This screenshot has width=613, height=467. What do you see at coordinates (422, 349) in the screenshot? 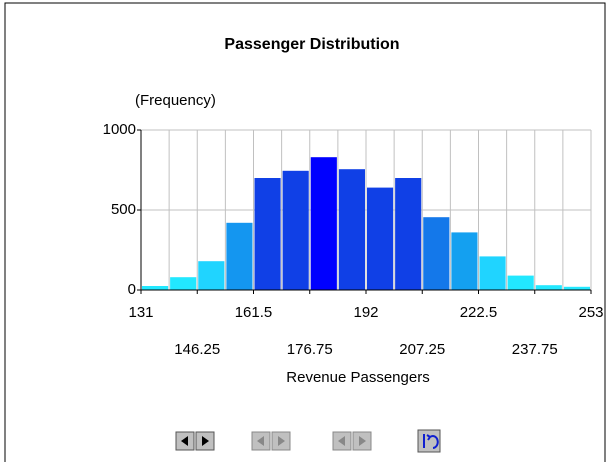
I see `x-tick-label: 207.25` at bounding box center [422, 349].